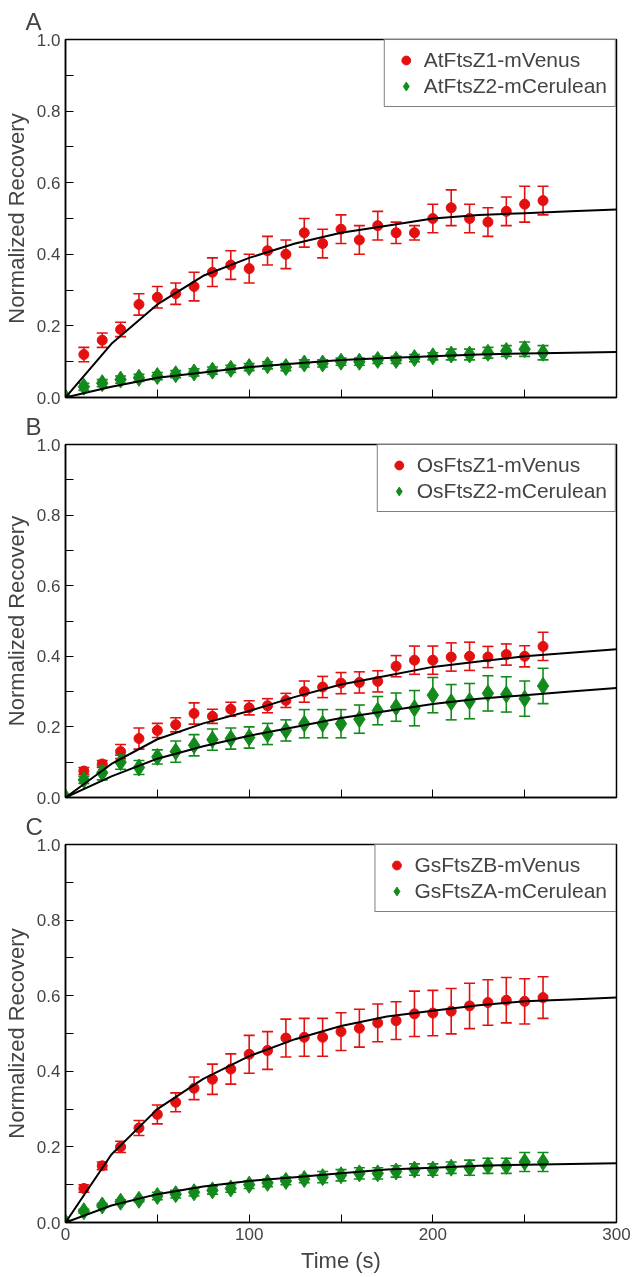 The height and width of the screenshot is (1277, 638). I want to click on x-tick-label: 300, so click(616, 1234).